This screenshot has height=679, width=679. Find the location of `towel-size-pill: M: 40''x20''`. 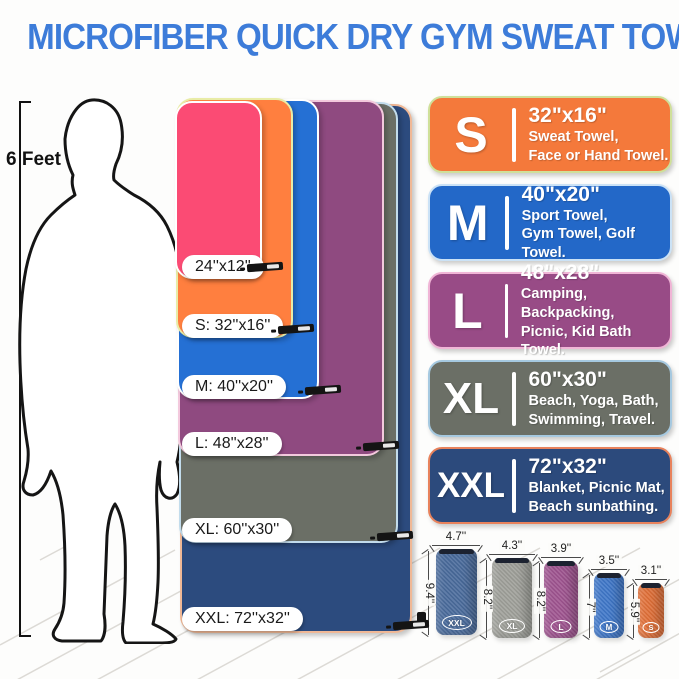

towel-size-pill: M: 40''x20'' is located at coordinates (234, 387).